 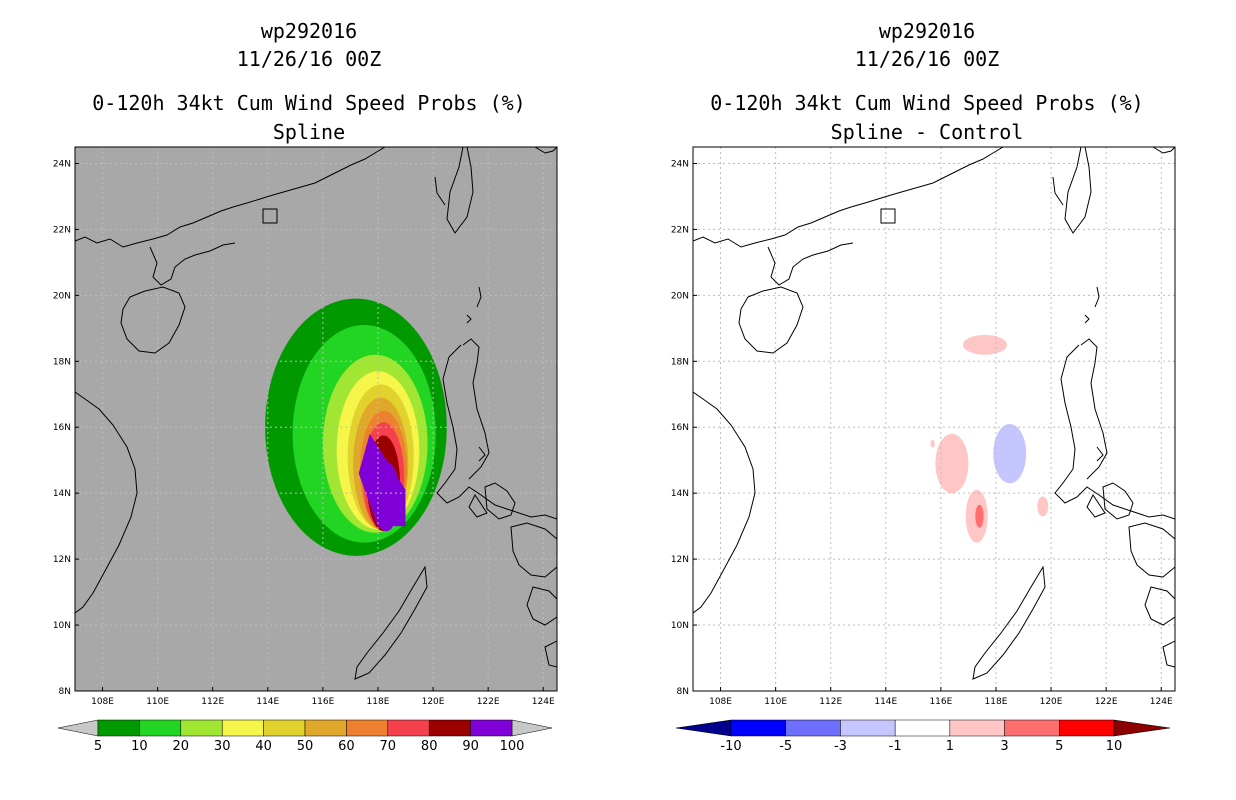 I want to click on colorbar-label: -3, so click(x=840, y=746).